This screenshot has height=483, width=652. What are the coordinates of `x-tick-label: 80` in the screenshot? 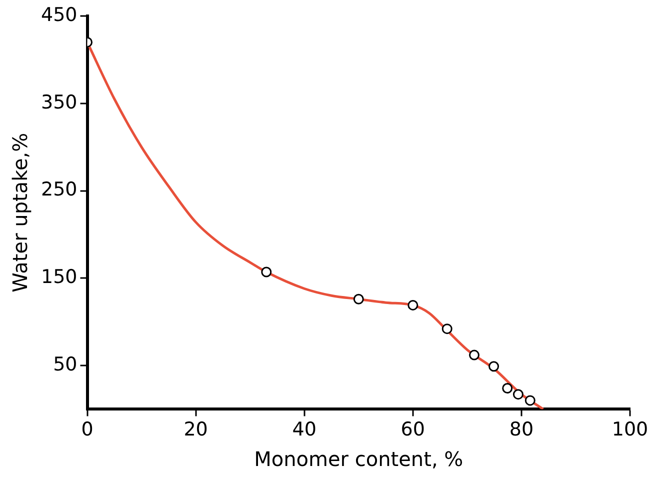 It's located at (521, 429).